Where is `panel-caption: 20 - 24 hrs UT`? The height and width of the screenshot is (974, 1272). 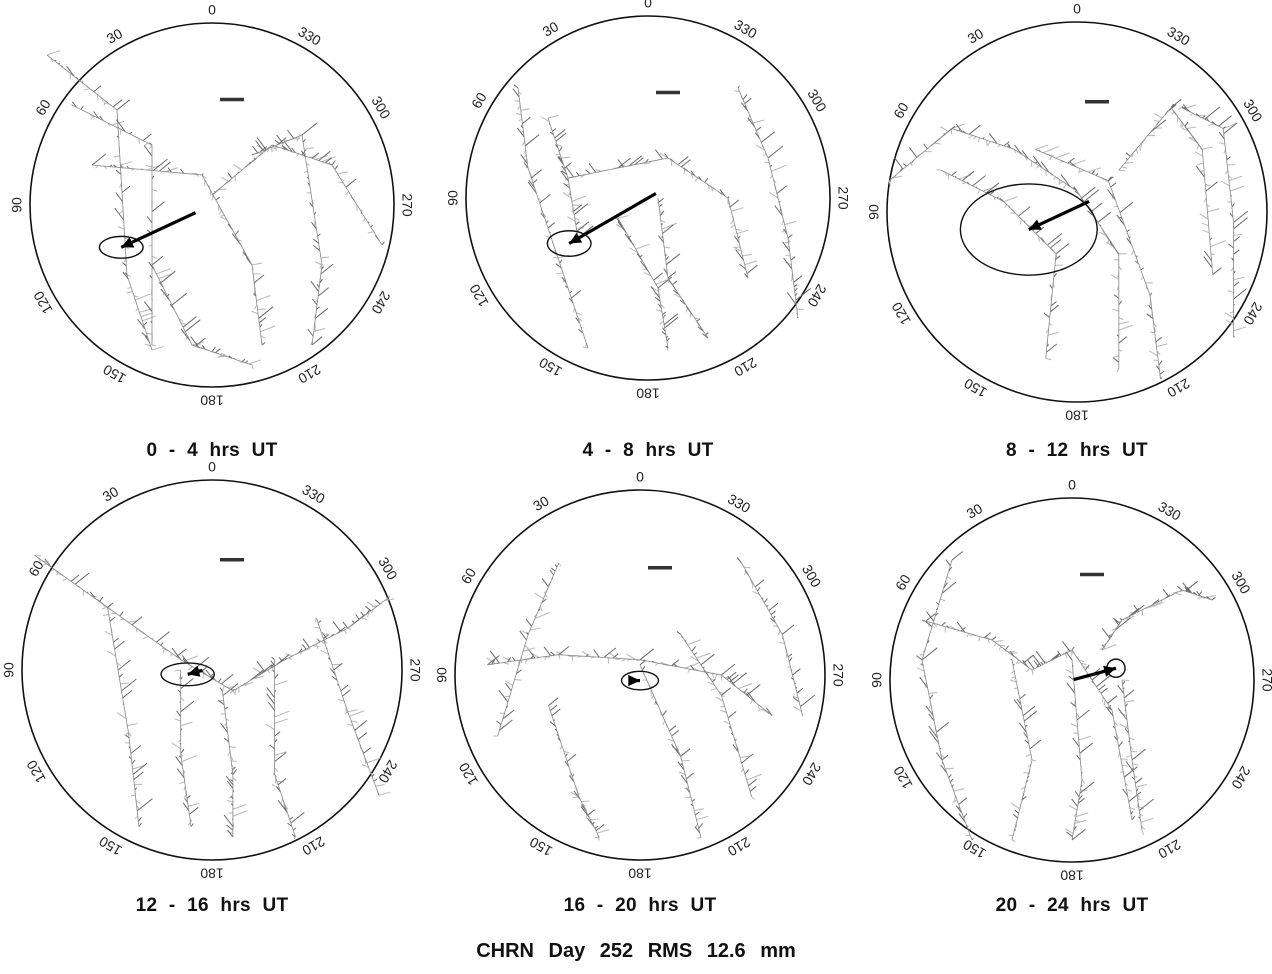
panel-caption: 20 - 24 hrs UT is located at coordinates (1072, 905).